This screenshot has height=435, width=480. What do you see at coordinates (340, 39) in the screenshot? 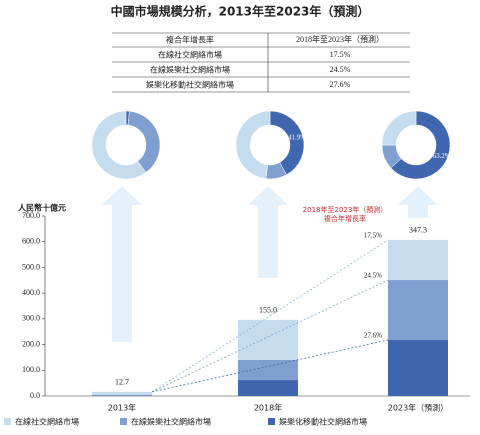
I see `table-header: 2018年至2023年（預測）` at bounding box center [340, 39].